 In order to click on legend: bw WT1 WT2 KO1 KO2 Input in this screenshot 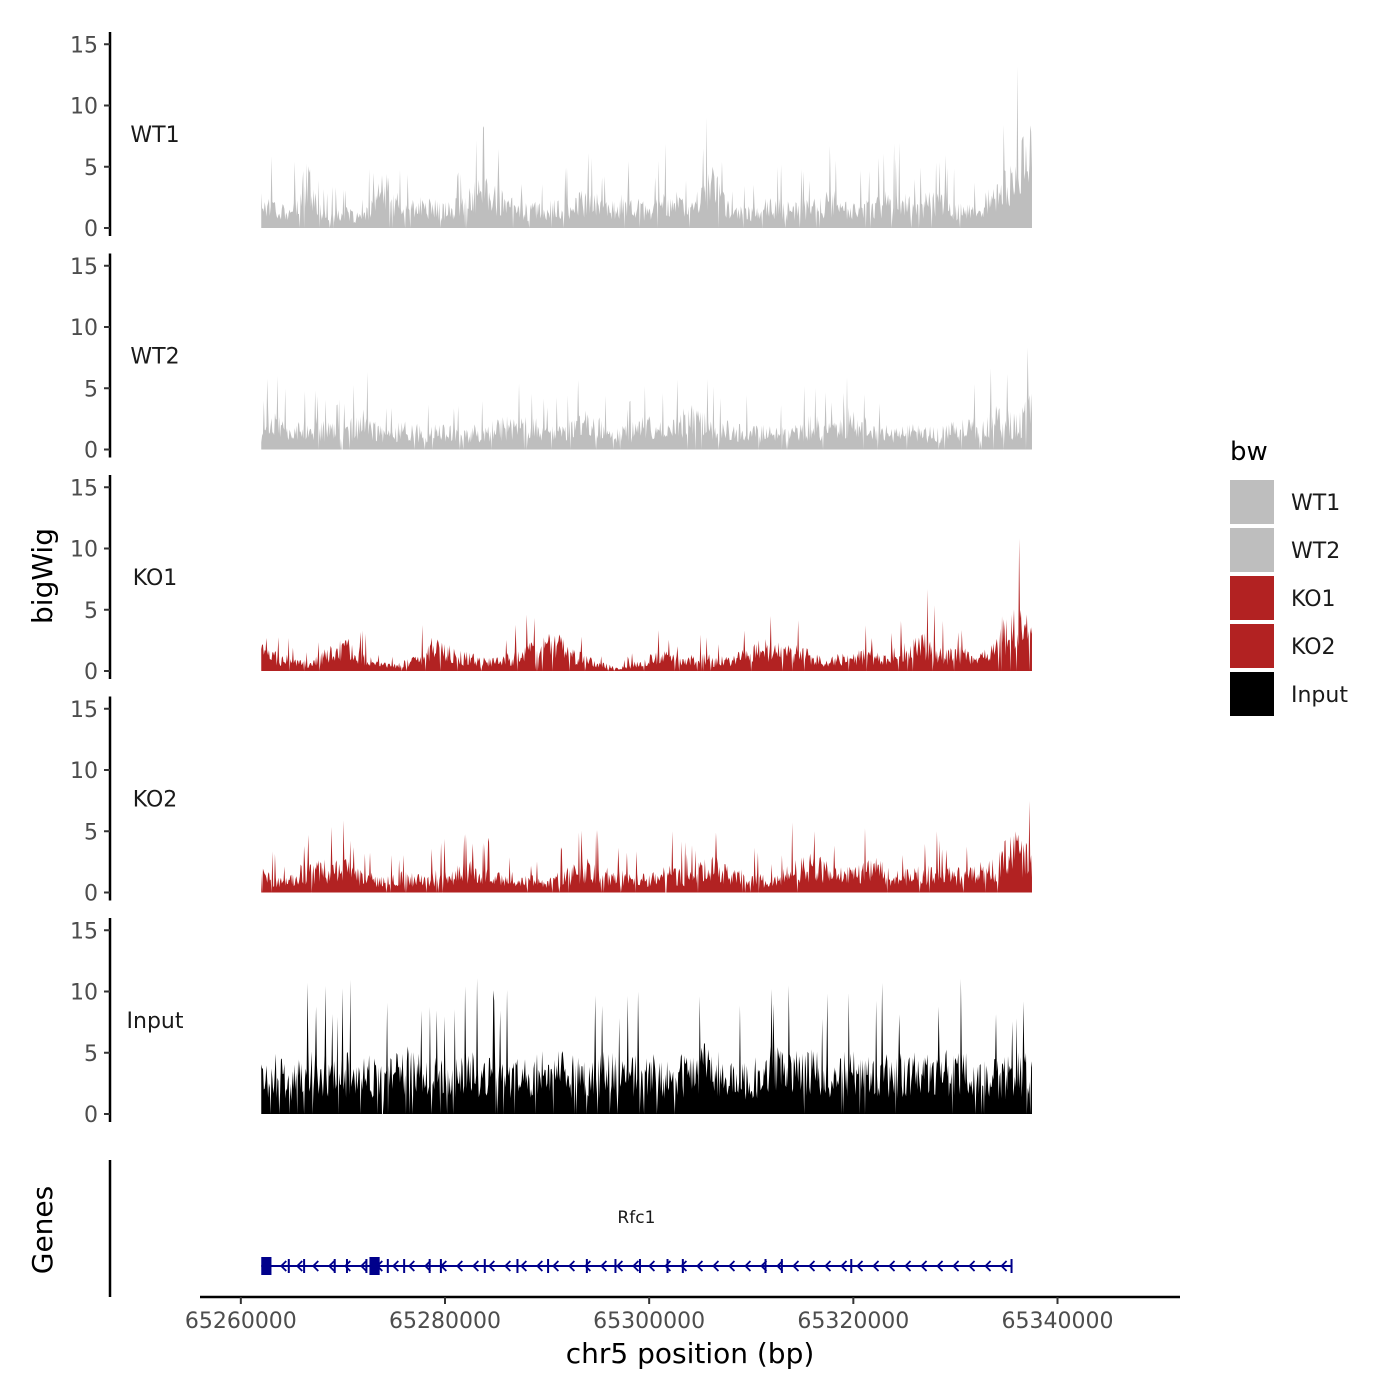, I will do `click(1289, 576)`.